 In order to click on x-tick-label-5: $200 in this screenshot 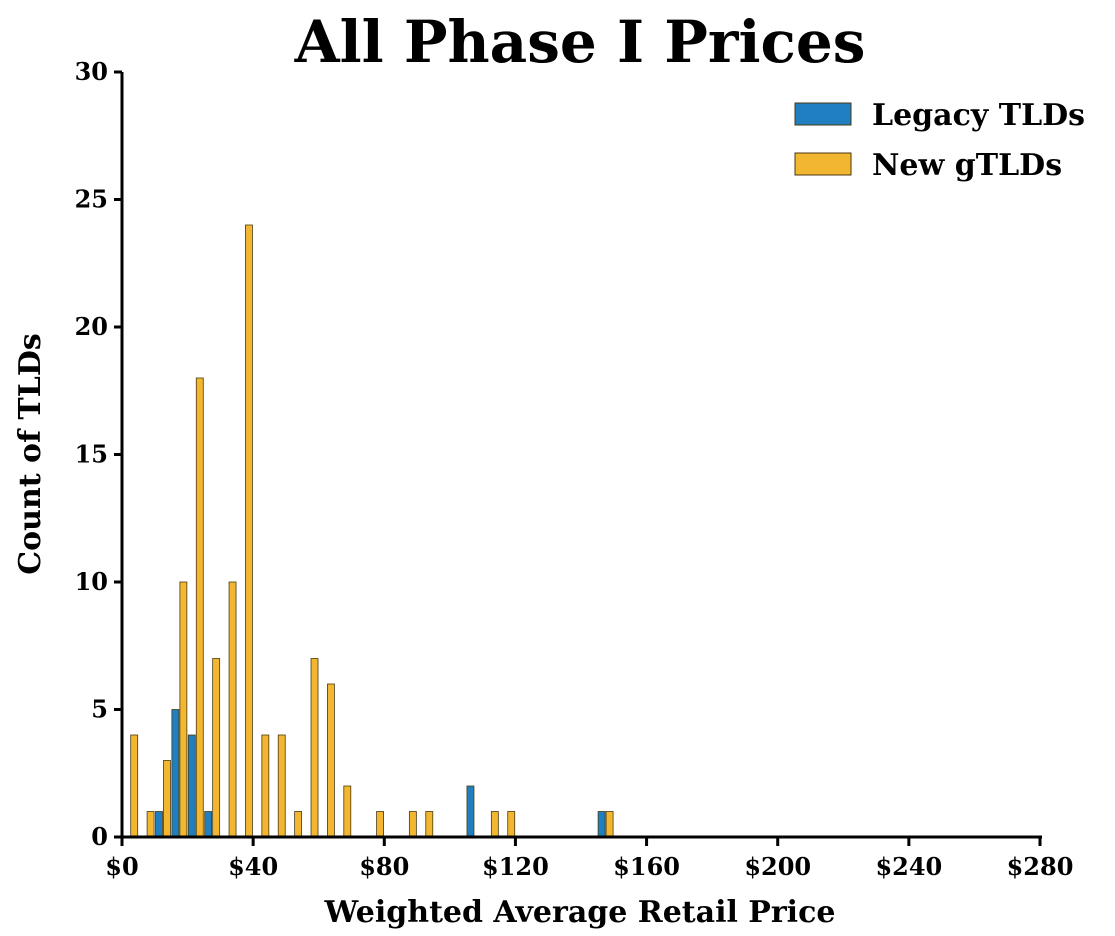, I will do `click(777, 866)`.